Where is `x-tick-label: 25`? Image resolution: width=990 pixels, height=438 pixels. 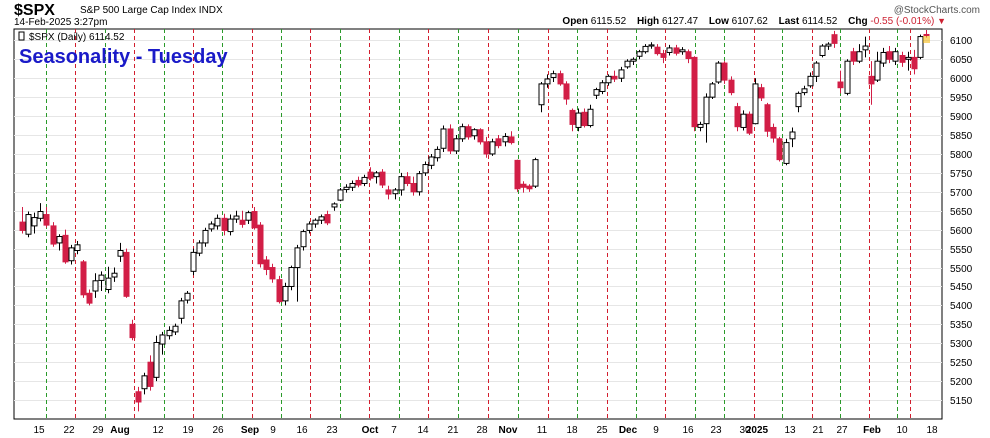 x-tick-label: 25 is located at coordinates (602, 430).